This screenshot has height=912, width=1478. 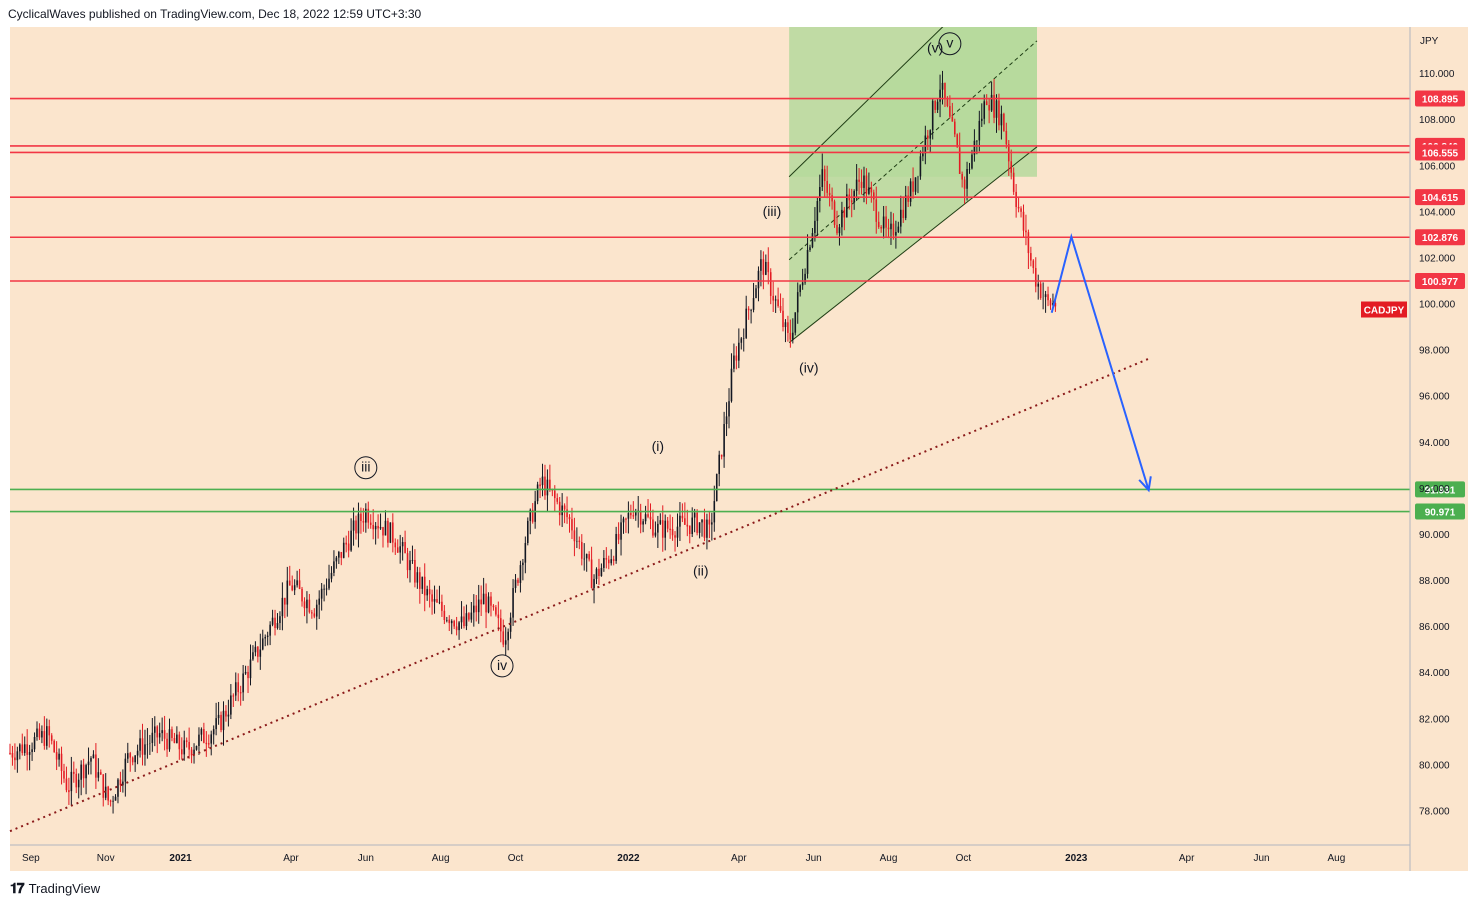 I want to click on y-tick-label: 104.000, so click(x=1437, y=212).